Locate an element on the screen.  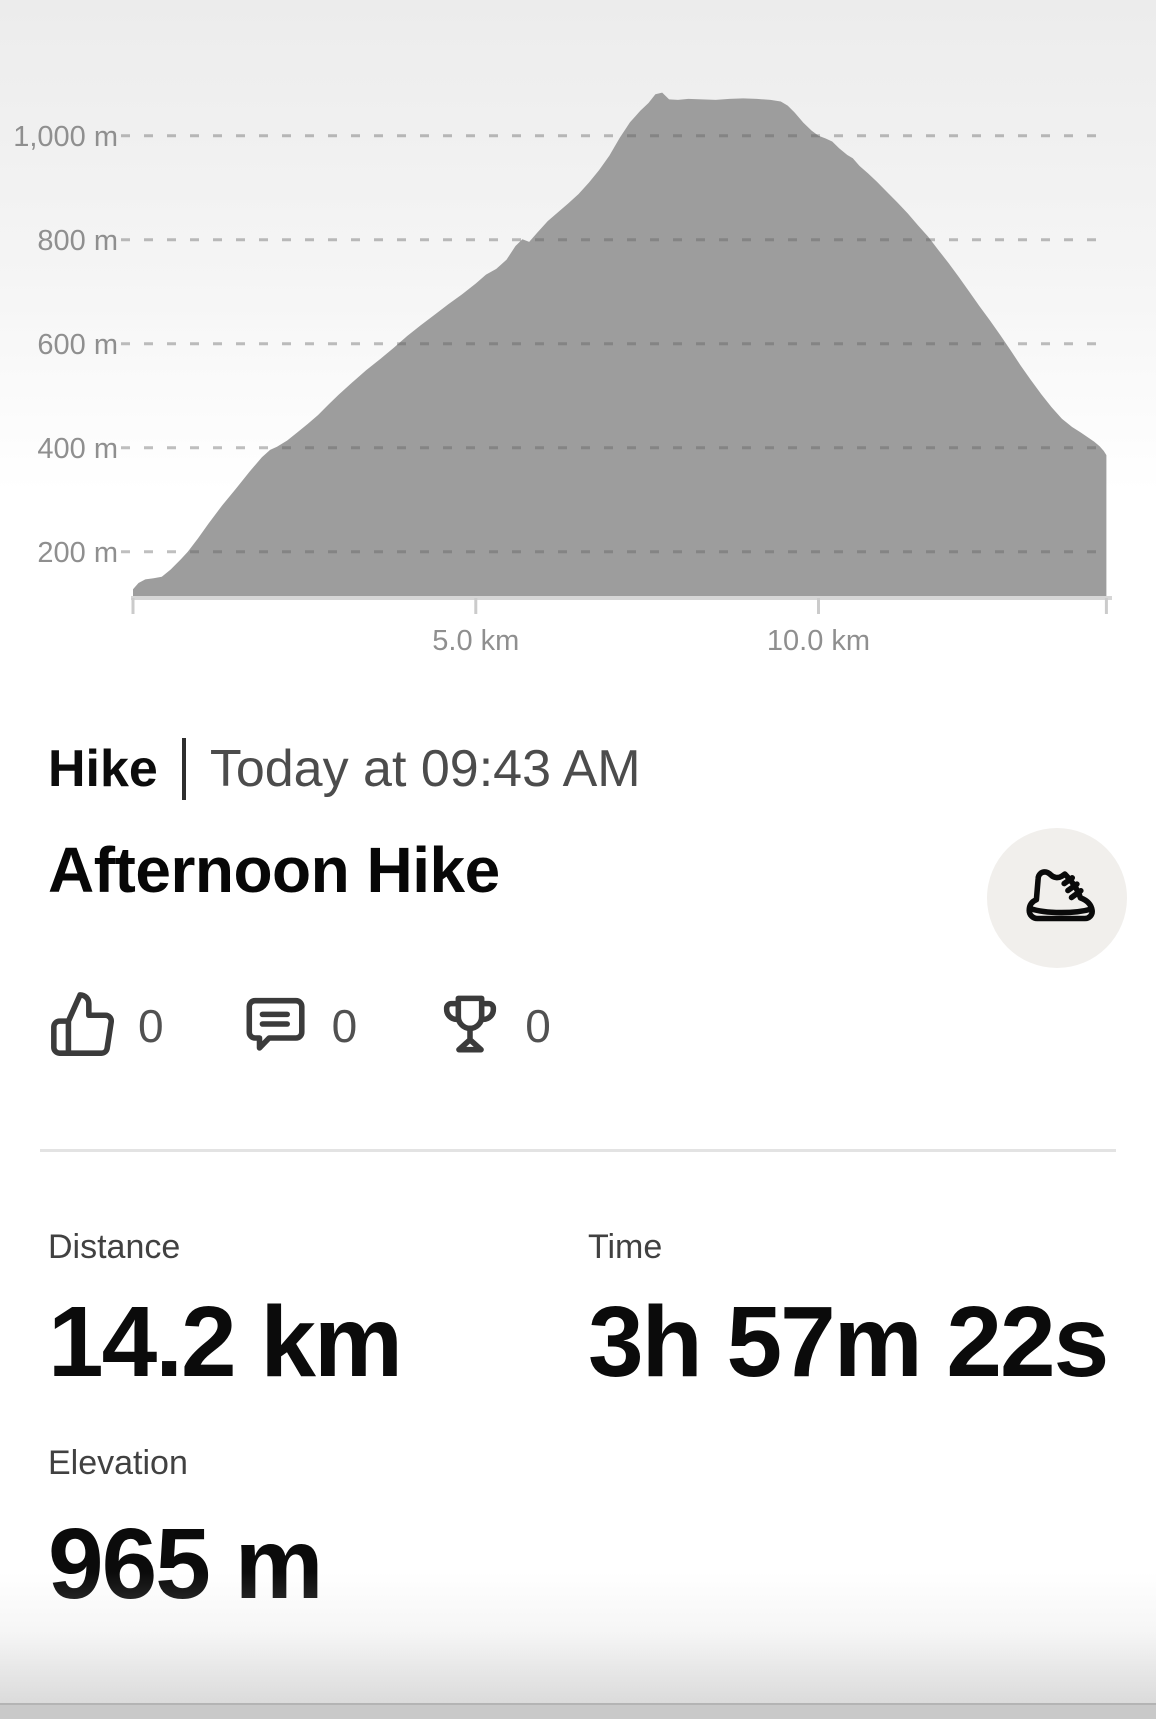
social-row: 0 0 0 is located at coordinates (338, 1026).